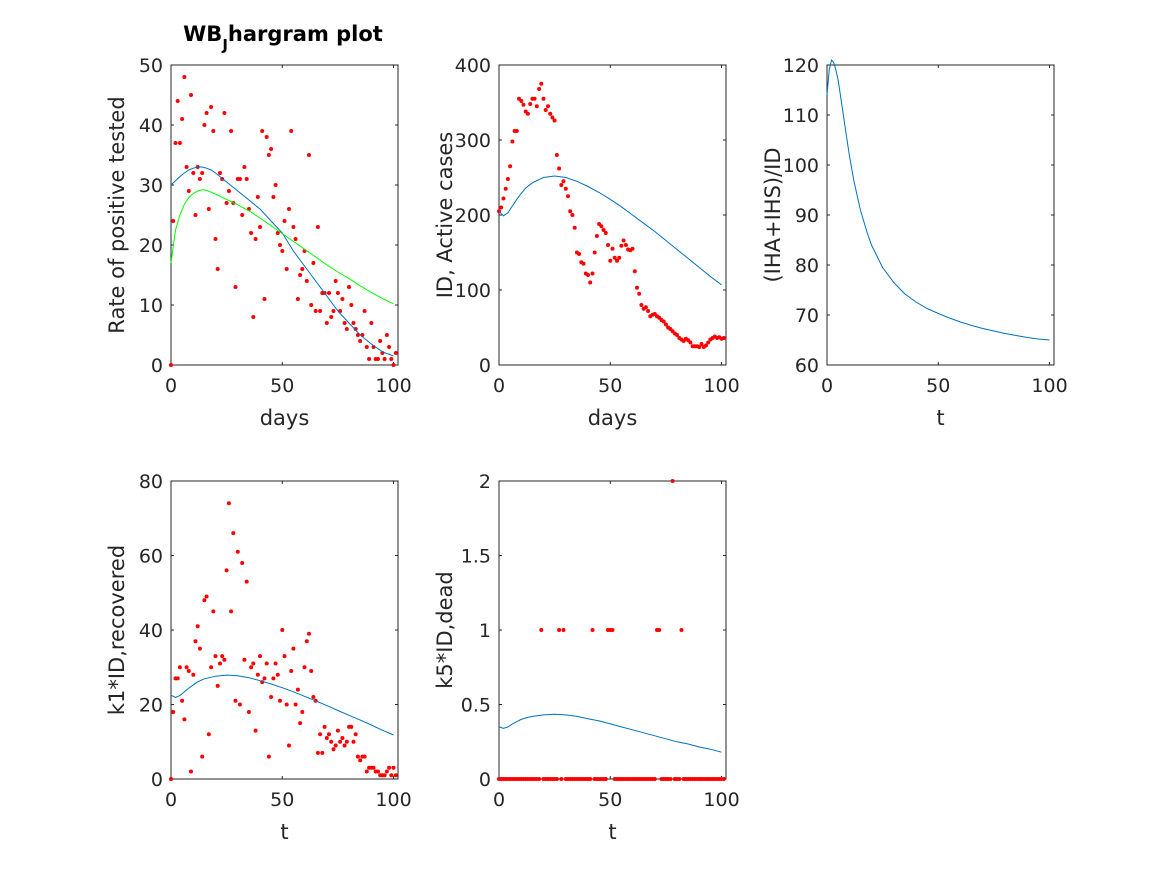 The width and height of the screenshot is (1167, 875). Describe the element at coordinates (117, 214) in the screenshot. I see `y-axis-label: Rate of positive tested` at that location.